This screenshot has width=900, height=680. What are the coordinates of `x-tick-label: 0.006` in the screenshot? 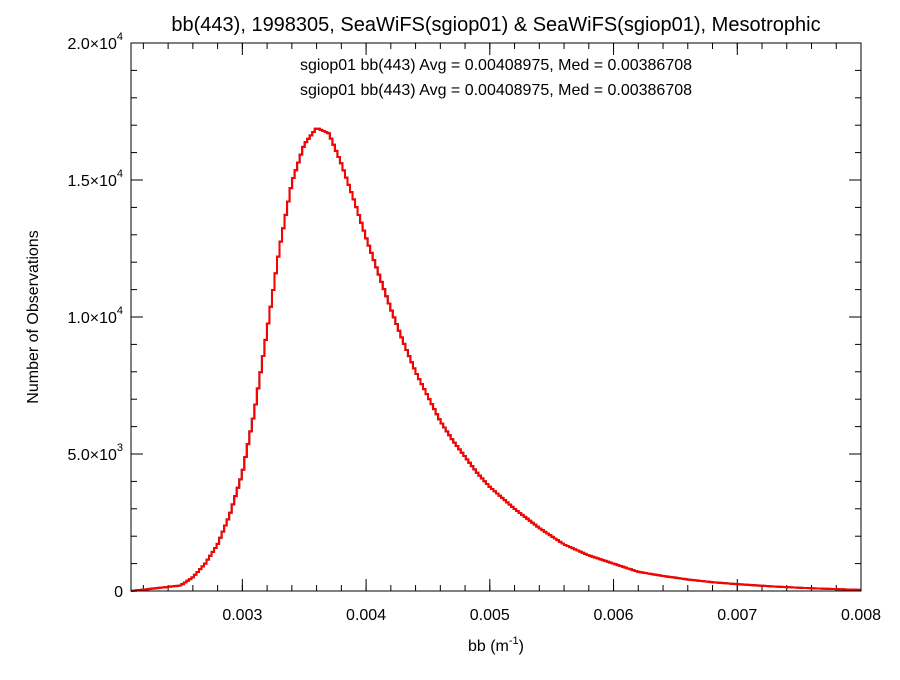 It's located at (614, 615).